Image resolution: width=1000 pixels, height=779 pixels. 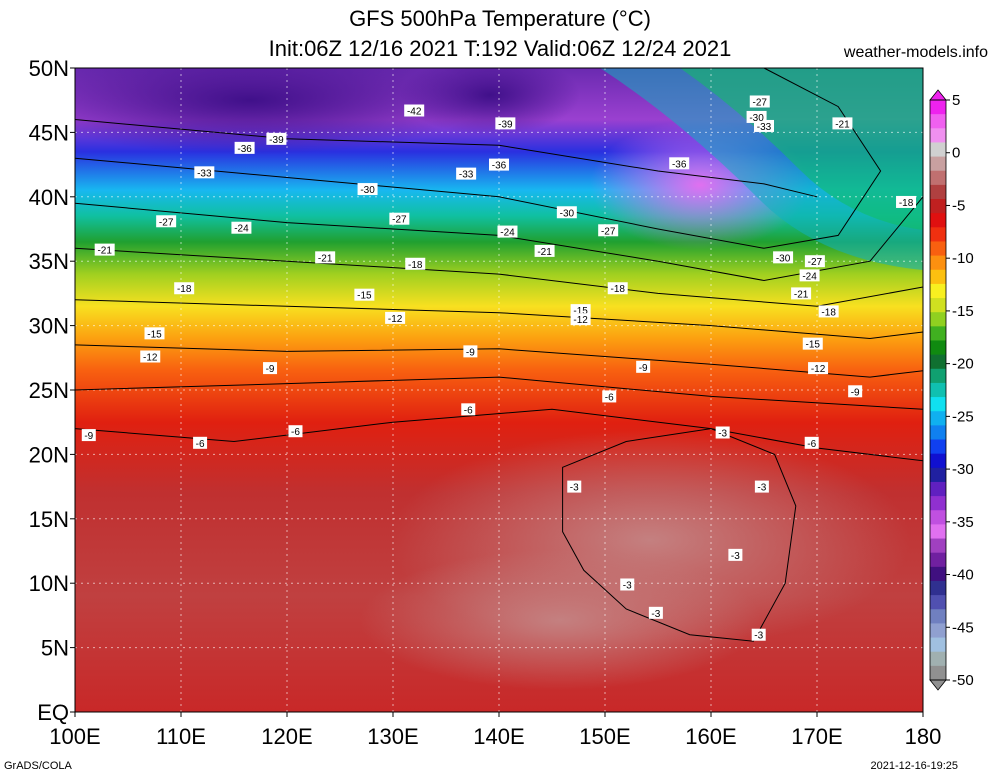 I want to click on colorbar-label: -40, so click(x=963, y=575).